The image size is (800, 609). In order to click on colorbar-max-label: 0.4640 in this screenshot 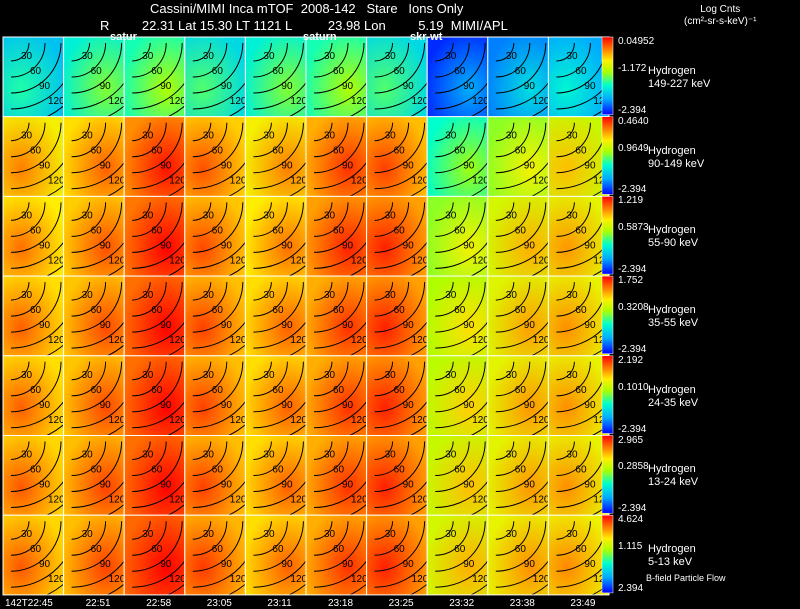, I will do `click(633, 121)`.